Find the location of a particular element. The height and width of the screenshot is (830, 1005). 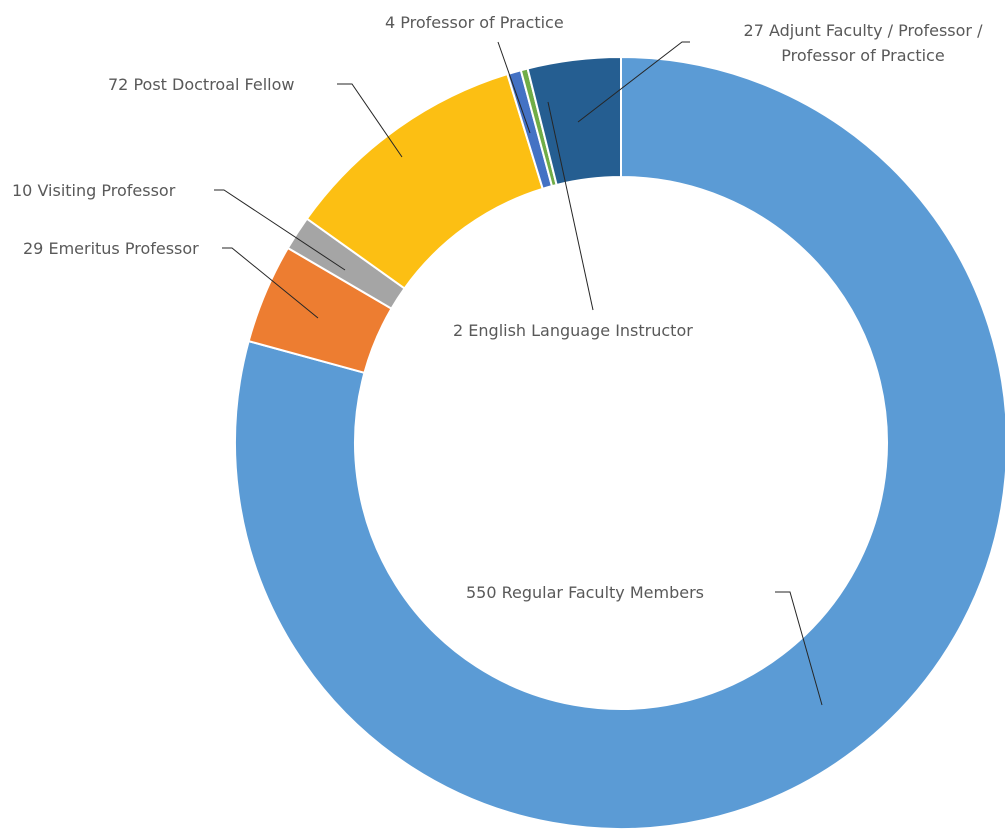

data-label: 72 Post Doctroal Fellow is located at coordinates (201, 84).